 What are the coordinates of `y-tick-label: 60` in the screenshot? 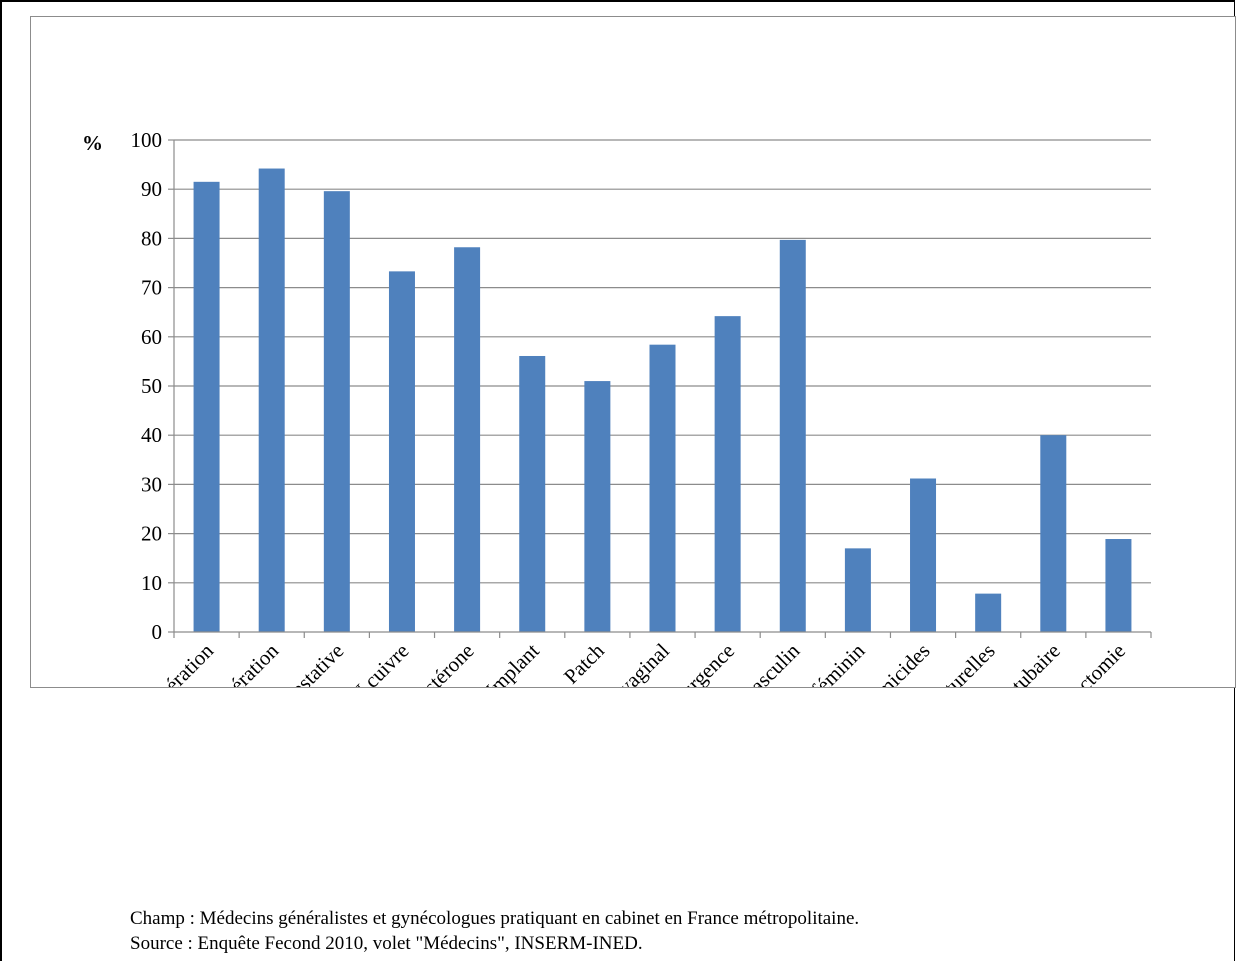 It's located at (151, 337).